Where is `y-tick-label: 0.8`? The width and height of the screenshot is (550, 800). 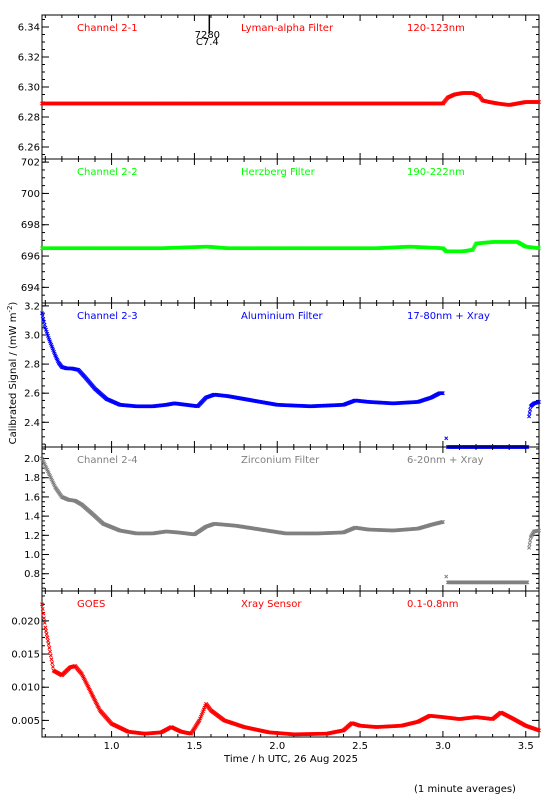
y-tick-label: 0.8 is located at coordinates (32, 574).